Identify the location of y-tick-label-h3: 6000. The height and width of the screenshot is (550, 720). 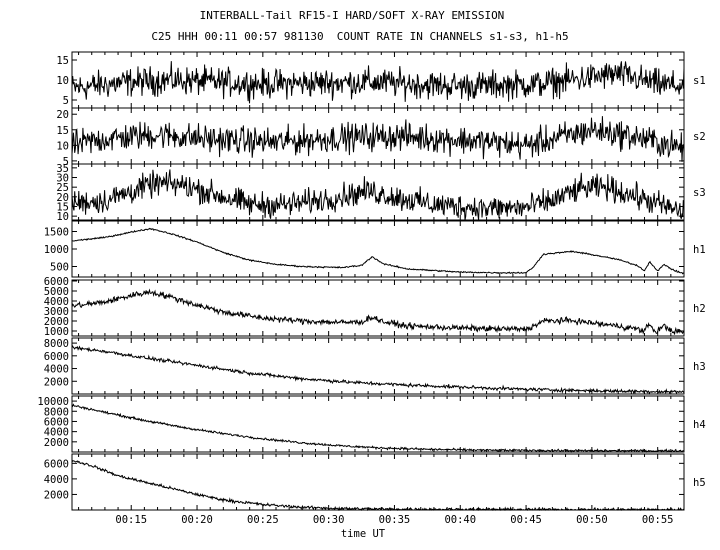
(56, 357).